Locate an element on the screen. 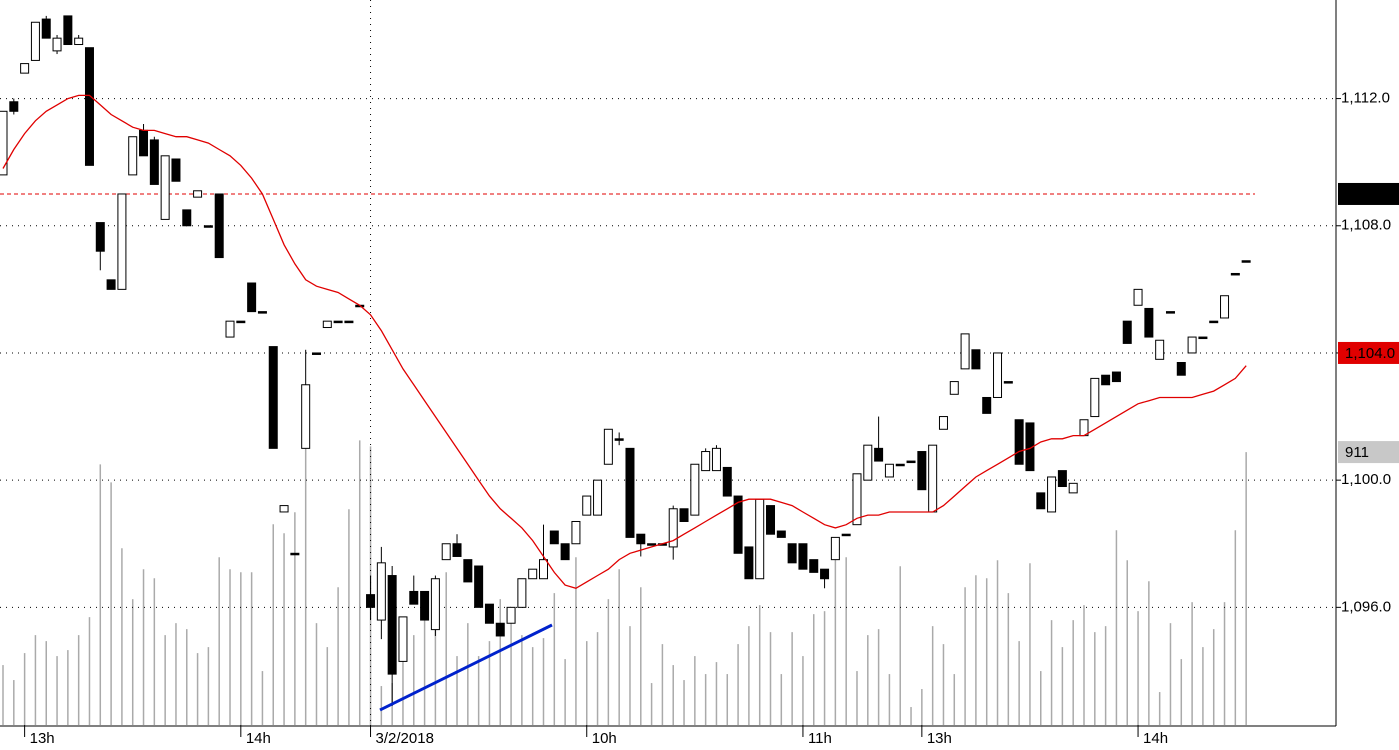 This screenshot has height=750, width=1399. y-tick-label: 1,100.0 is located at coordinates (1366, 479).